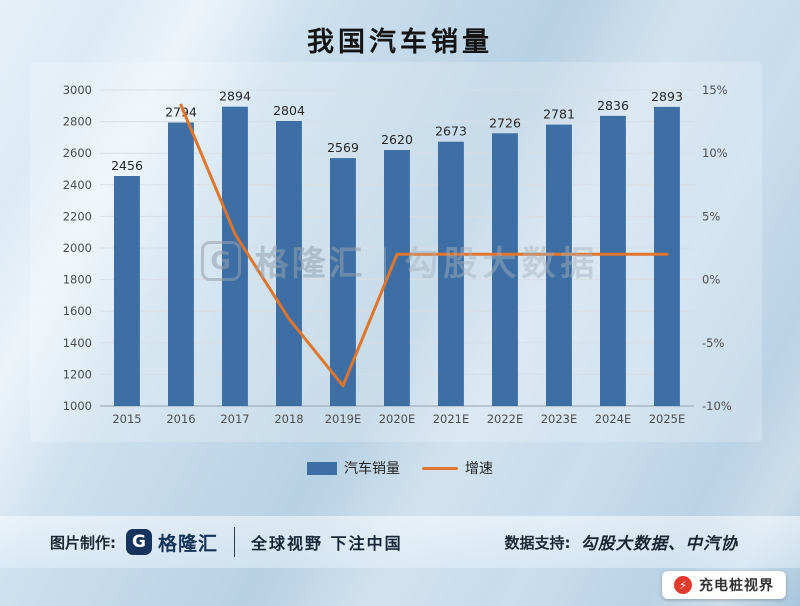  I want to click on legend-label-sales: 汽车销量, so click(372, 469).